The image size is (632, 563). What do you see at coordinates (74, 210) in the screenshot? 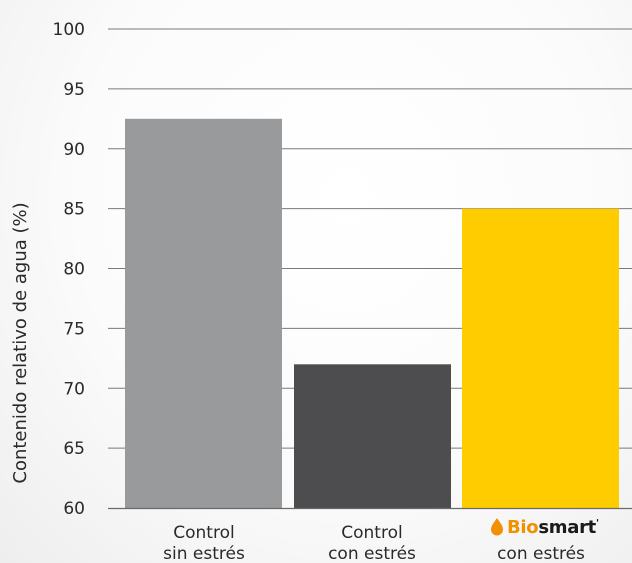
I see `y-tick-label: 85` at bounding box center [74, 210].